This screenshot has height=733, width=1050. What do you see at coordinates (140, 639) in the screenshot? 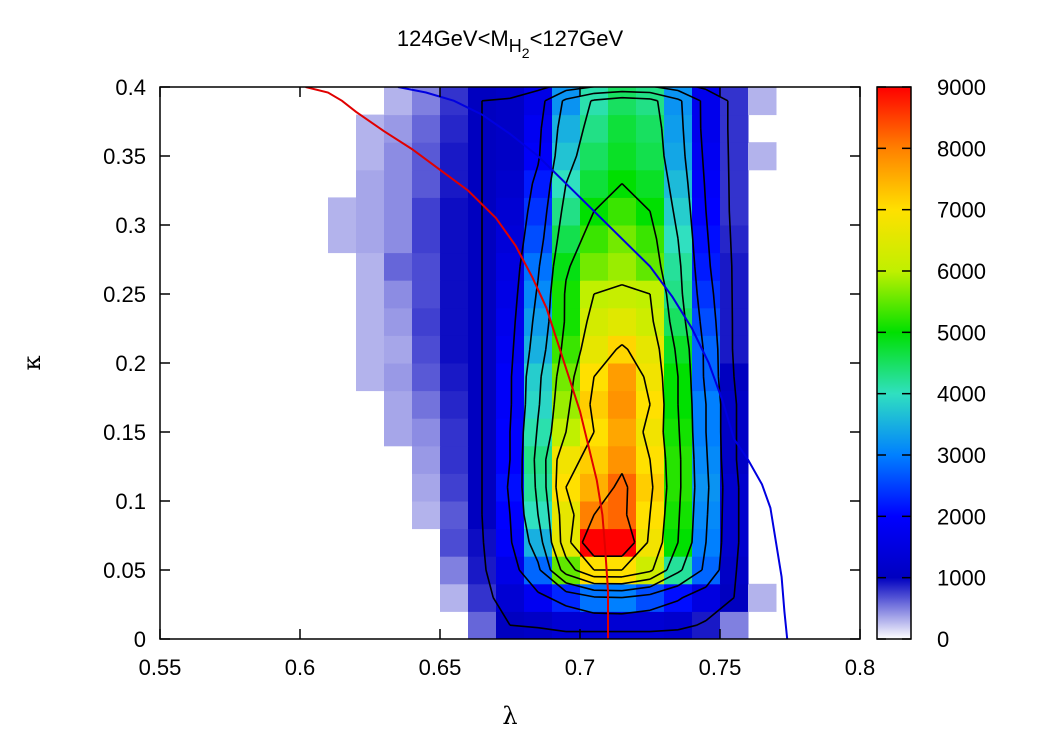
I see `y-tick-label: 0` at bounding box center [140, 639].